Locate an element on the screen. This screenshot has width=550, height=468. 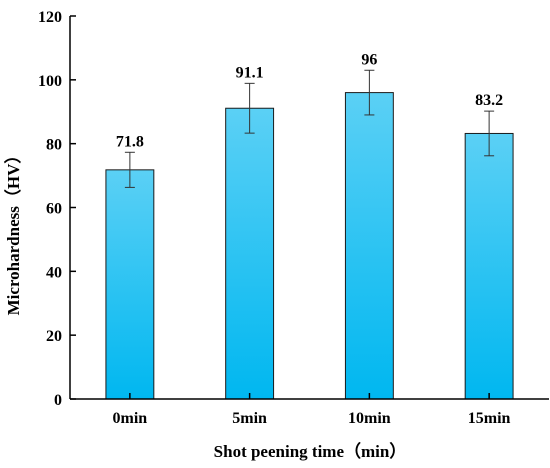
y-tick-label-100: 100 is located at coordinates (50, 81).